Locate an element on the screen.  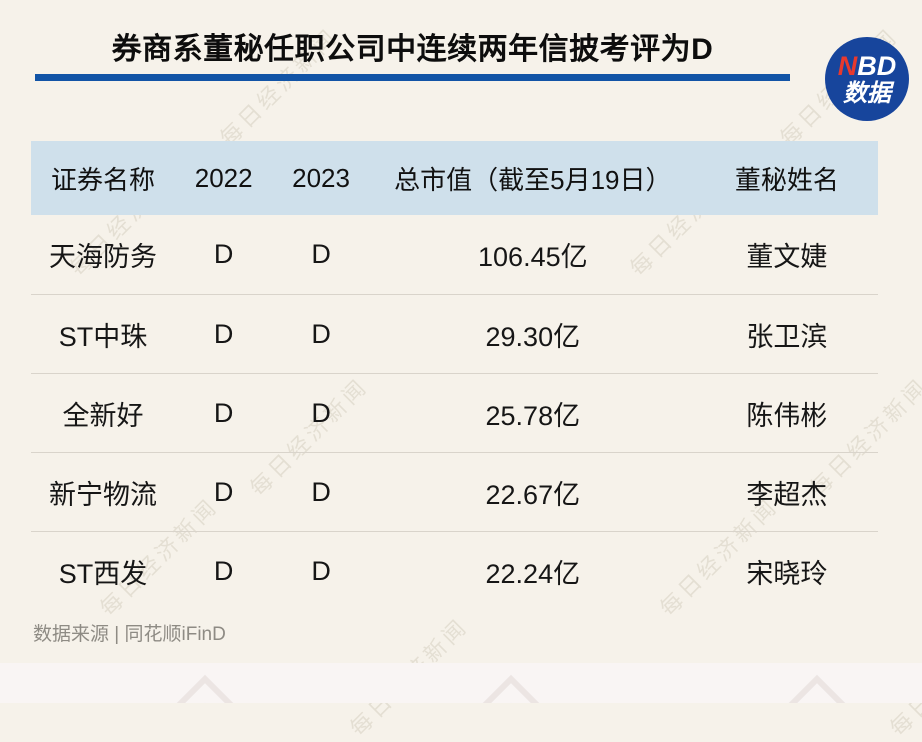
cell-market-cap: 25.78亿 is located at coordinates (533, 415).